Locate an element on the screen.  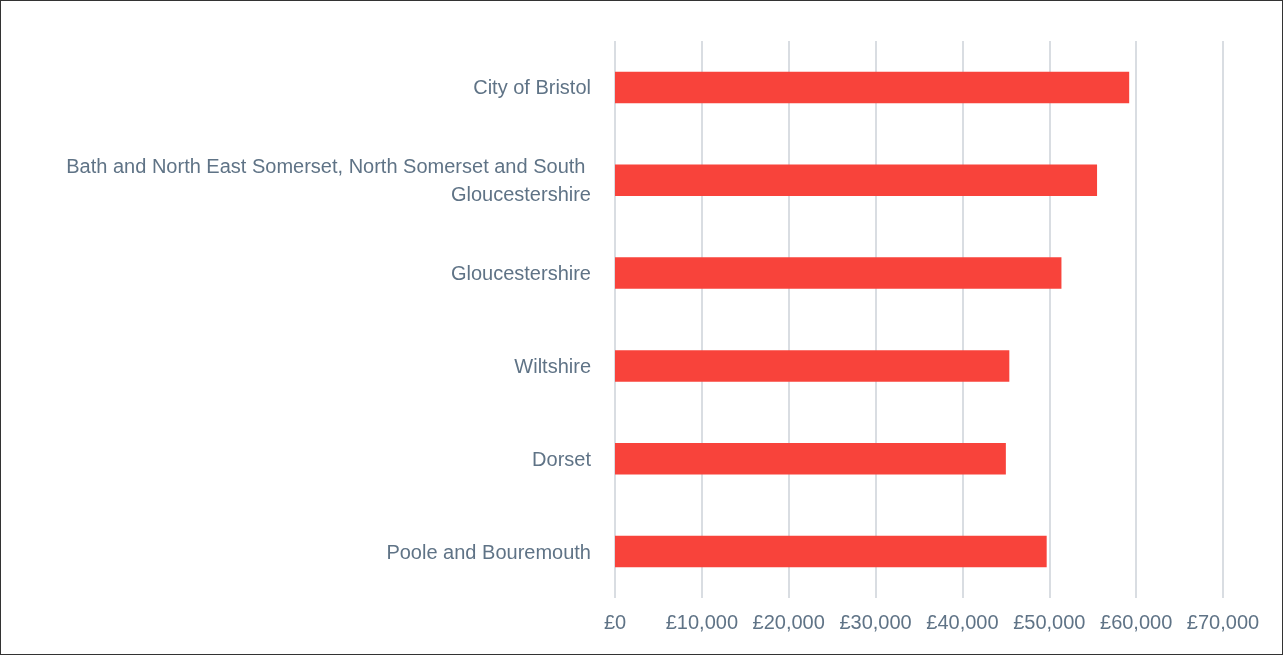
y-tick-label: Dorset is located at coordinates (562, 458).